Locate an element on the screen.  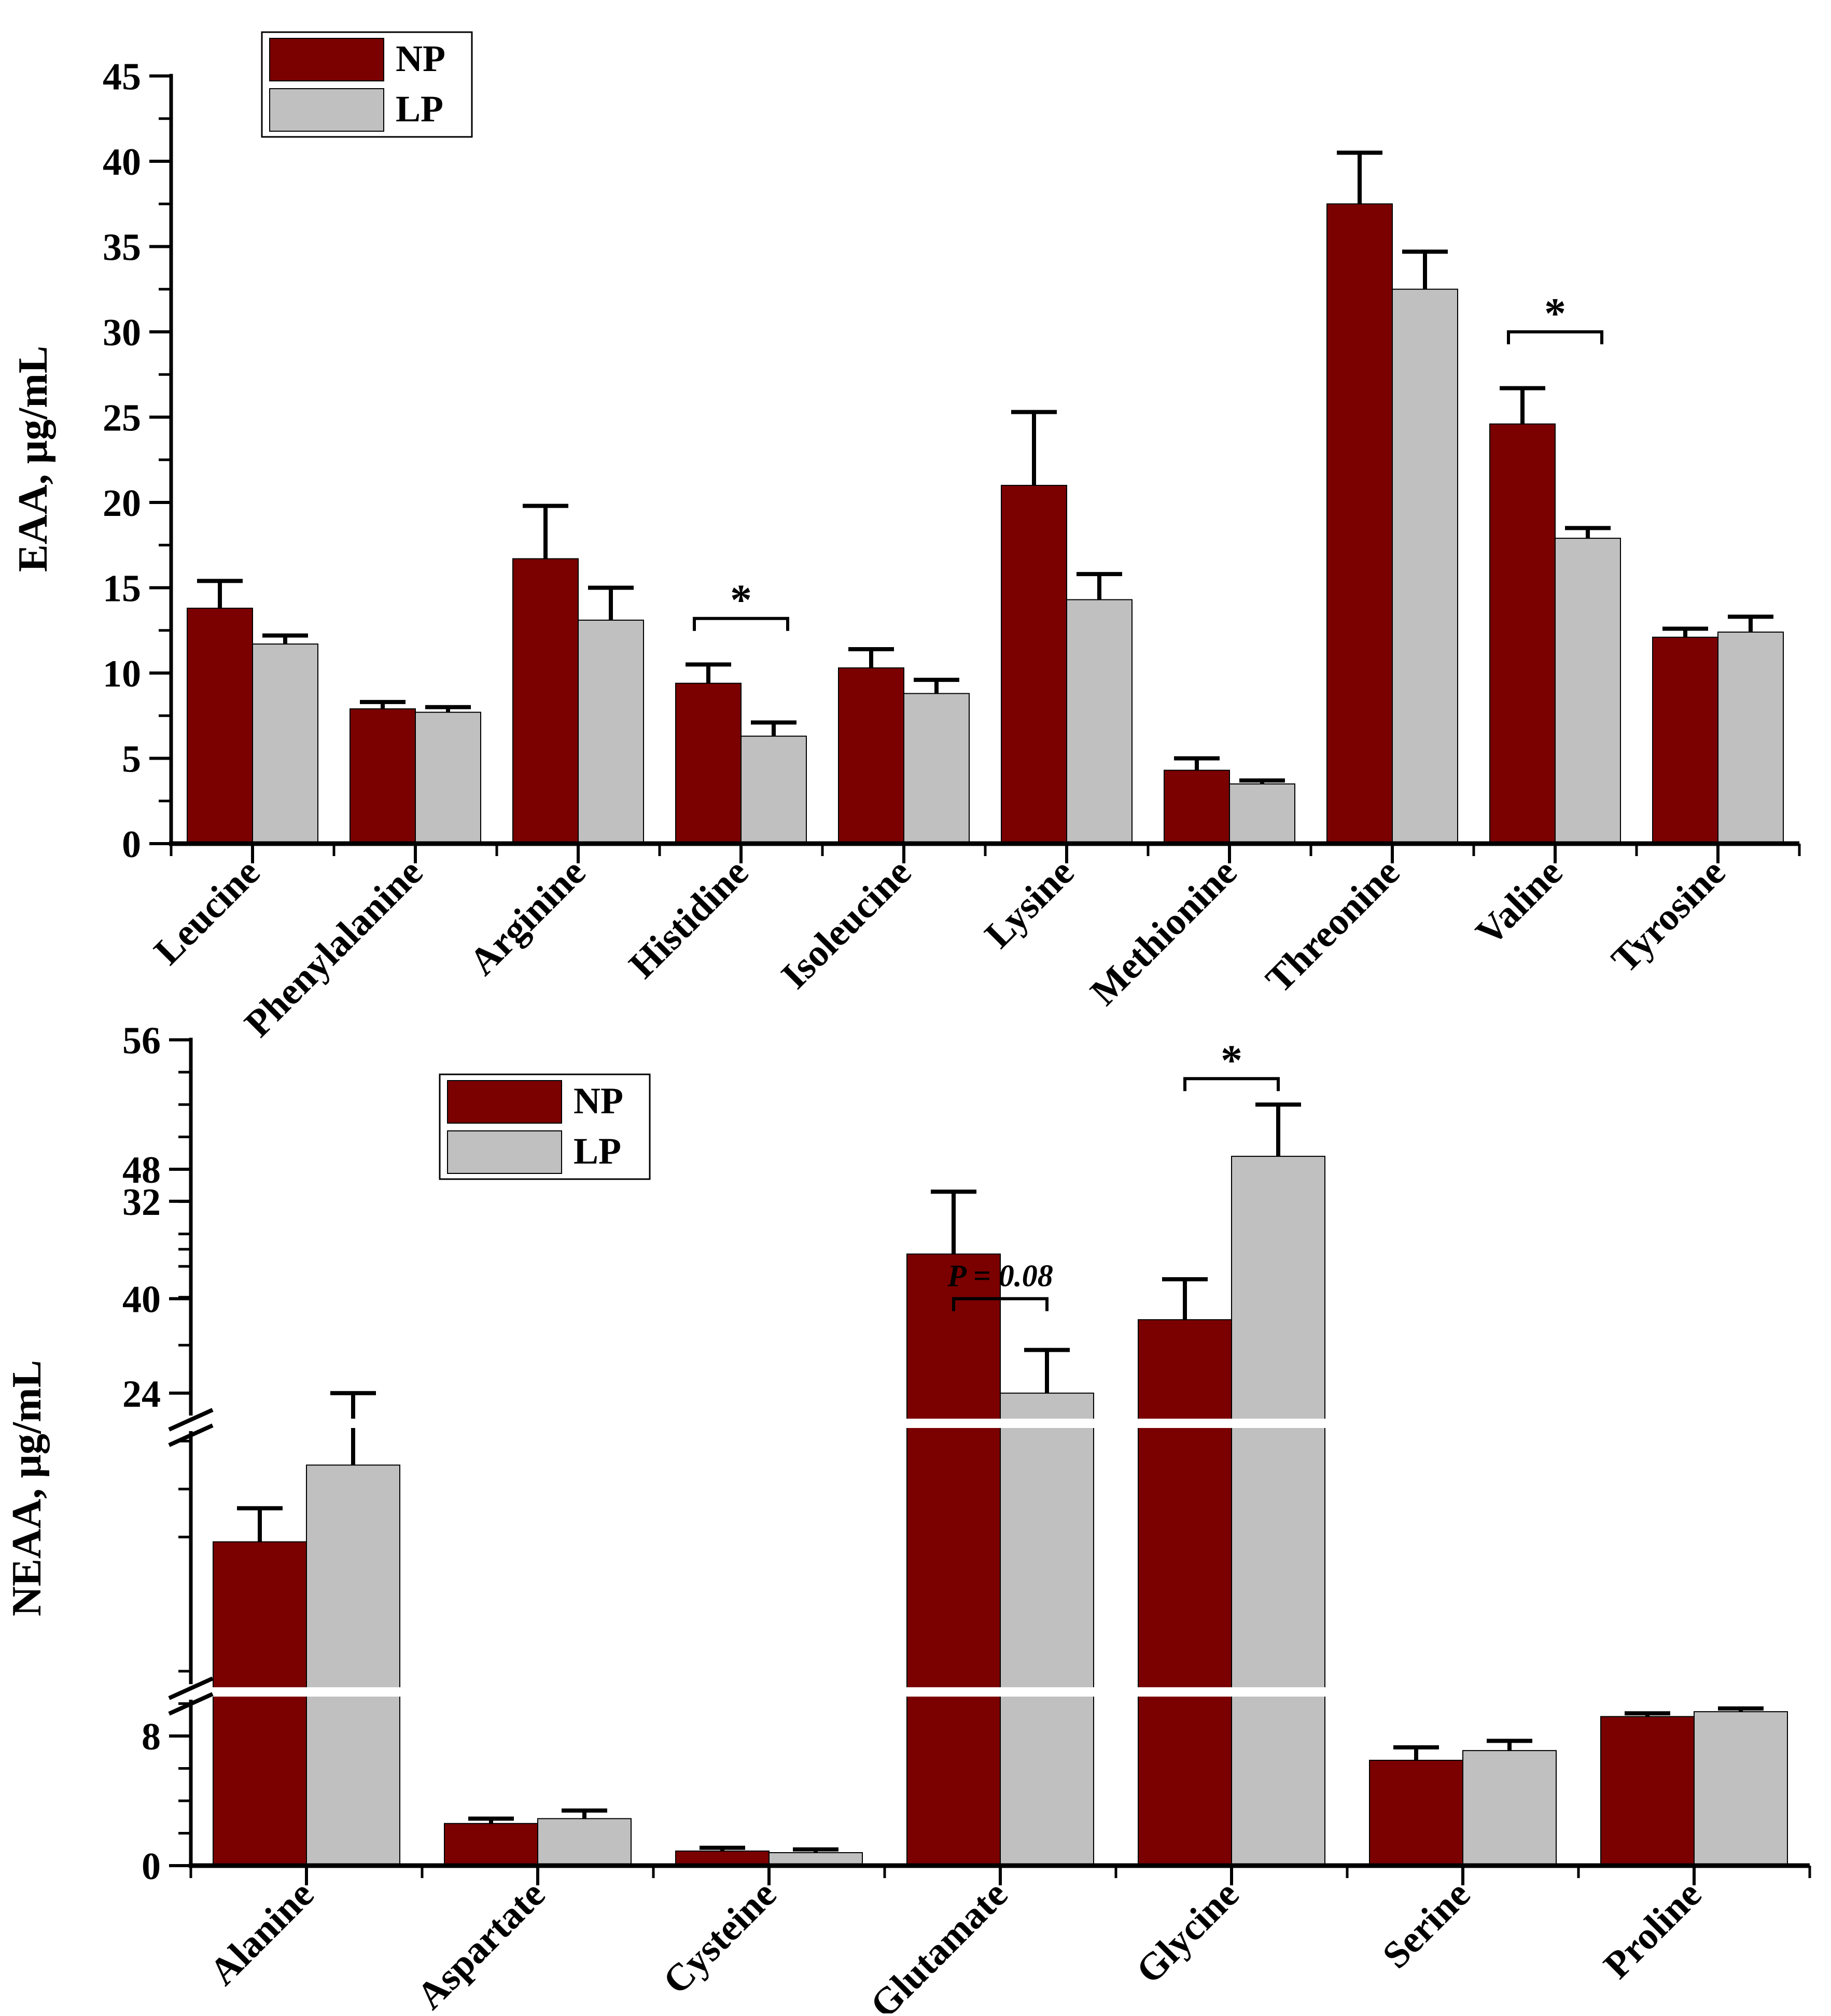
chart1-x-label-histidine: Histidine is located at coordinates (689, 919).